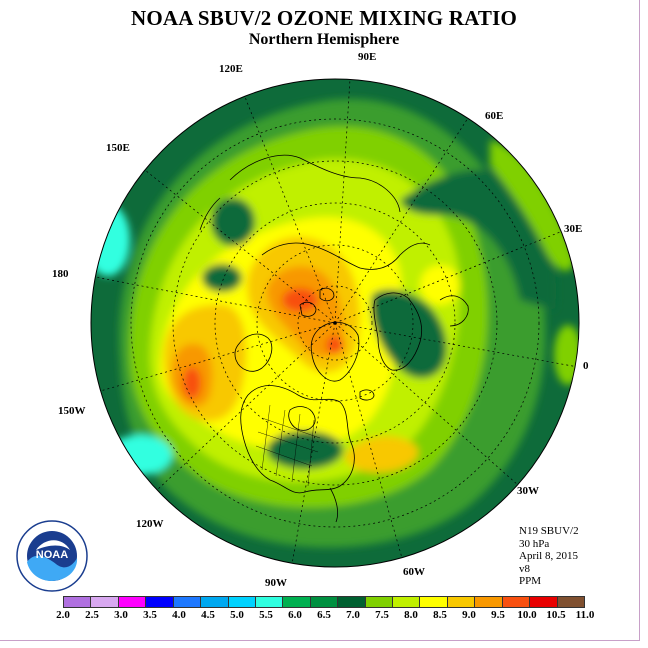 This screenshot has width=648, height=648. I want to click on ozone-low-kamchatka, so click(222, 278).